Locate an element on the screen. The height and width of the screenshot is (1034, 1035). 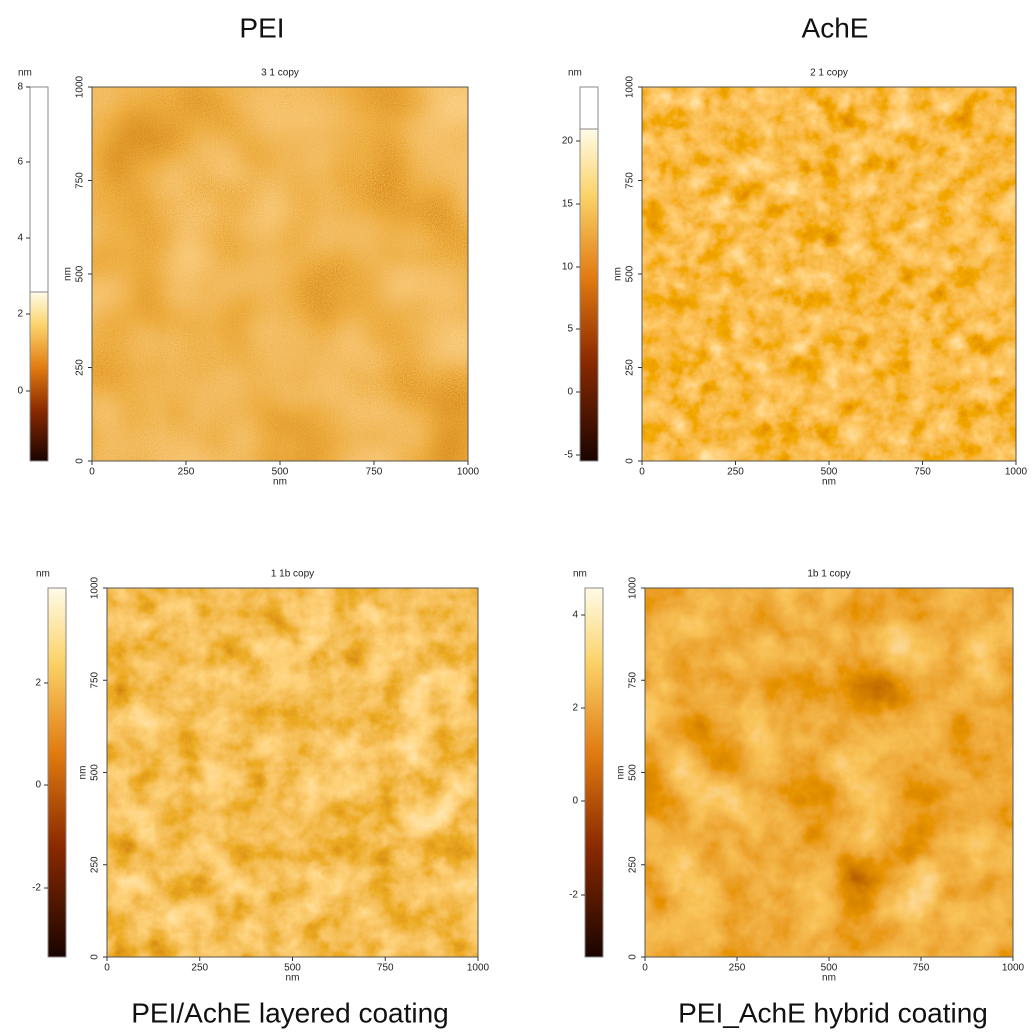
colorbar-tick-label: 5 is located at coordinates (570, 329).